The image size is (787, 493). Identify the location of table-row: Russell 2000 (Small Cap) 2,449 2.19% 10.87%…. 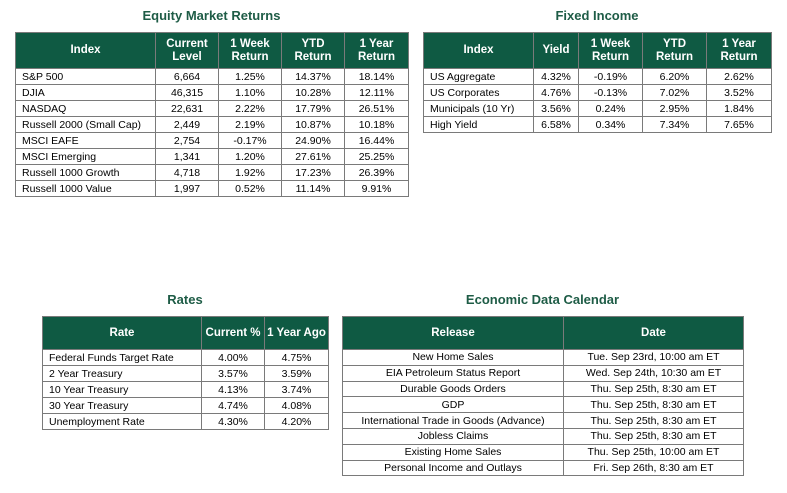
(212, 124).